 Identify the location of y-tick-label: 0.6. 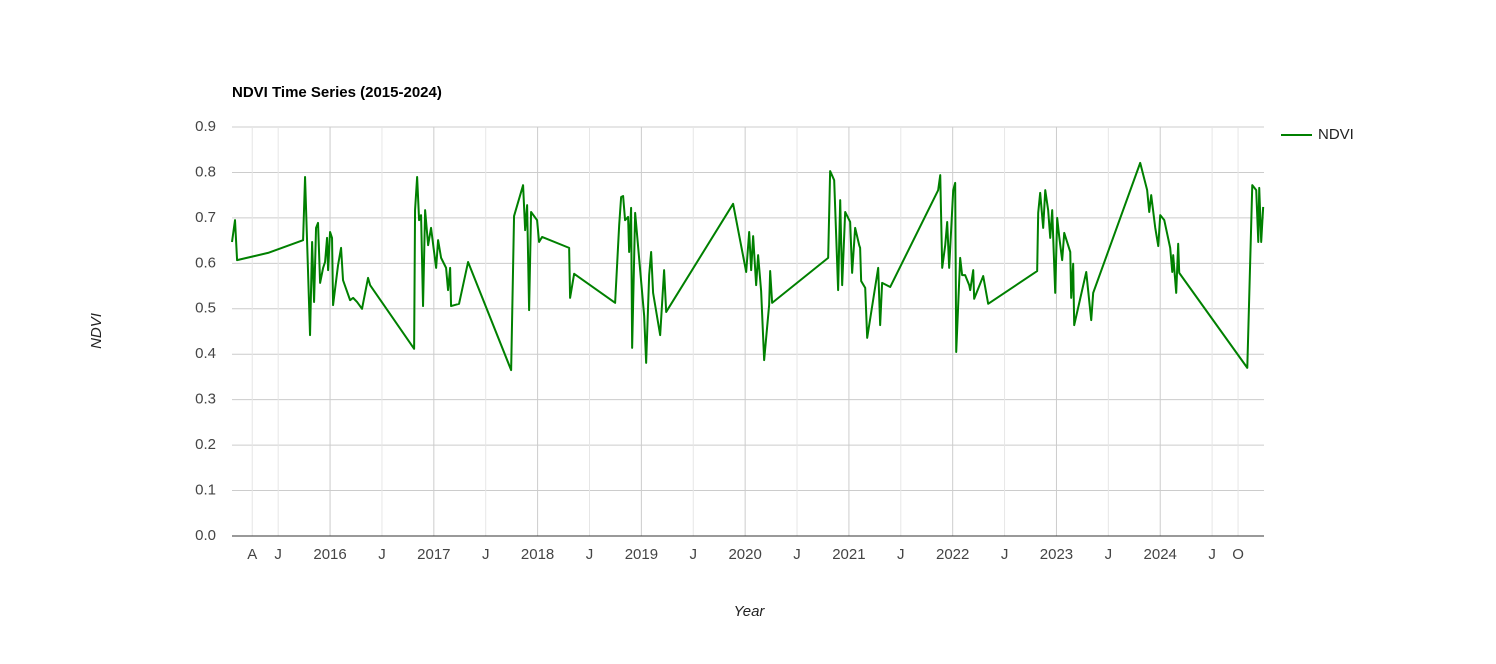
(205, 262).